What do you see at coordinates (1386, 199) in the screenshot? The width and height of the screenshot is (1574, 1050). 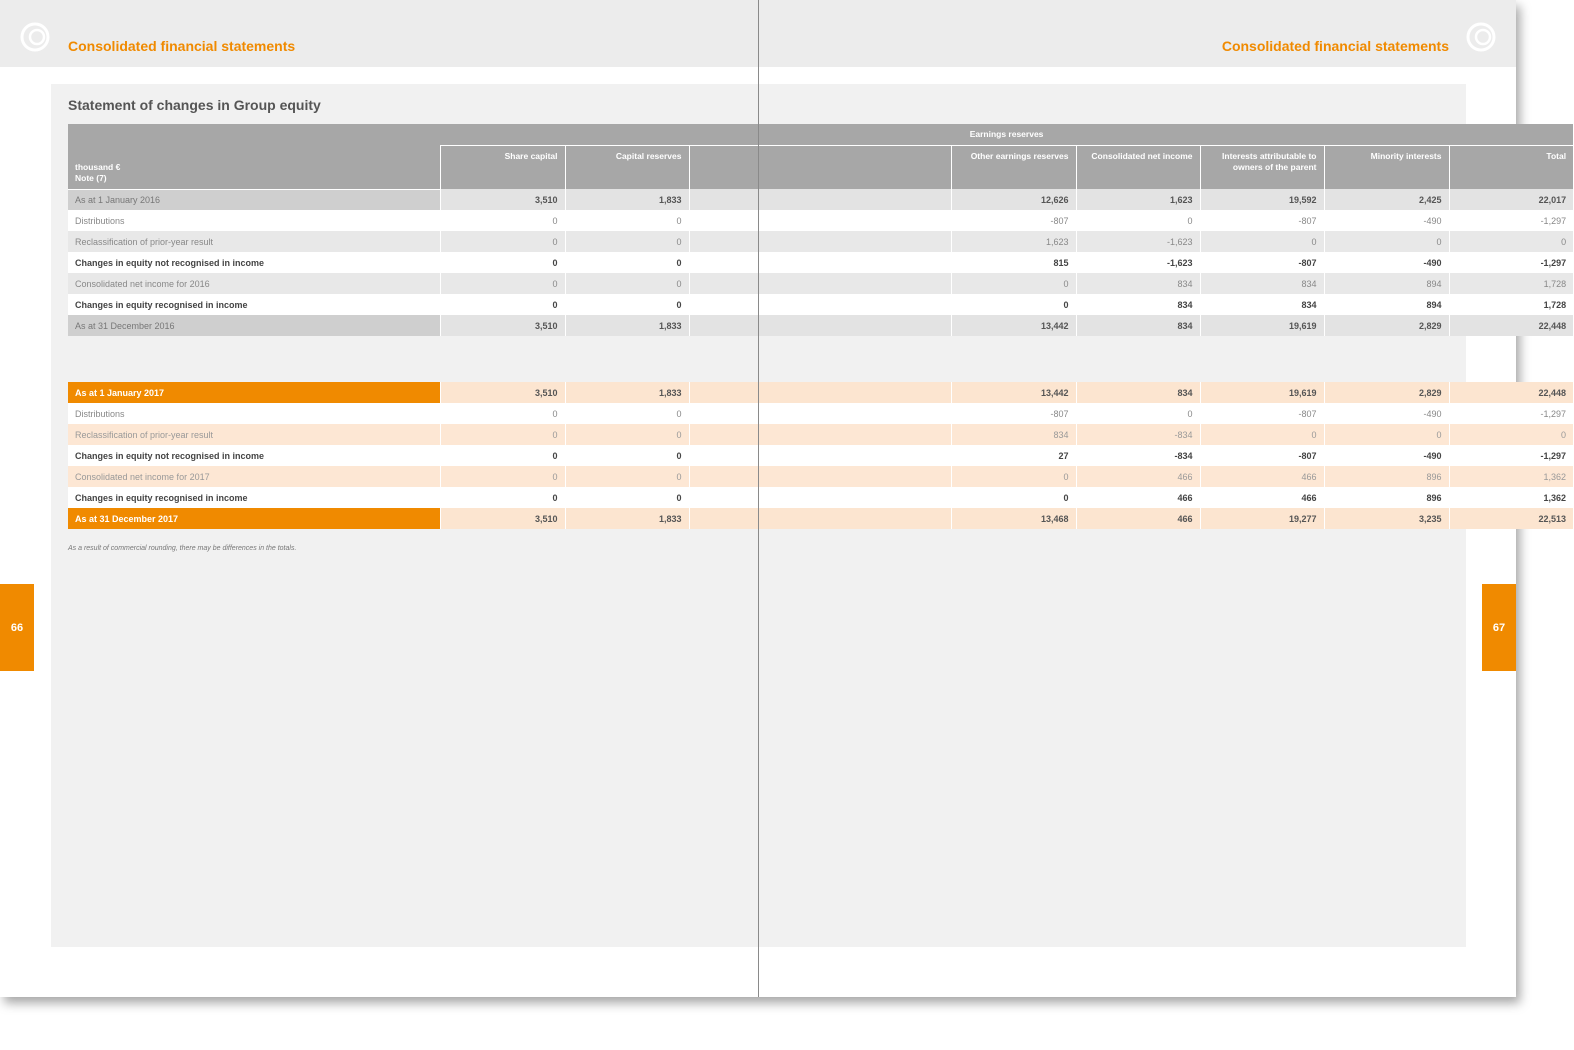 I see `table-cell: 2,425` at bounding box center [1386, 199].